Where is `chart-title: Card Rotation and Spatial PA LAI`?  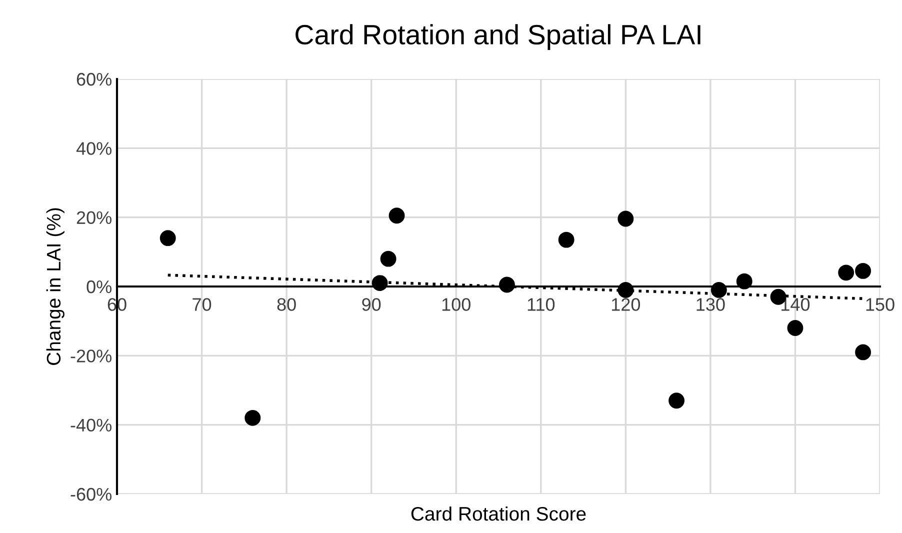 chart-title: Card Rotation and Spatial PA LAI is located at coordinates (498, 37).